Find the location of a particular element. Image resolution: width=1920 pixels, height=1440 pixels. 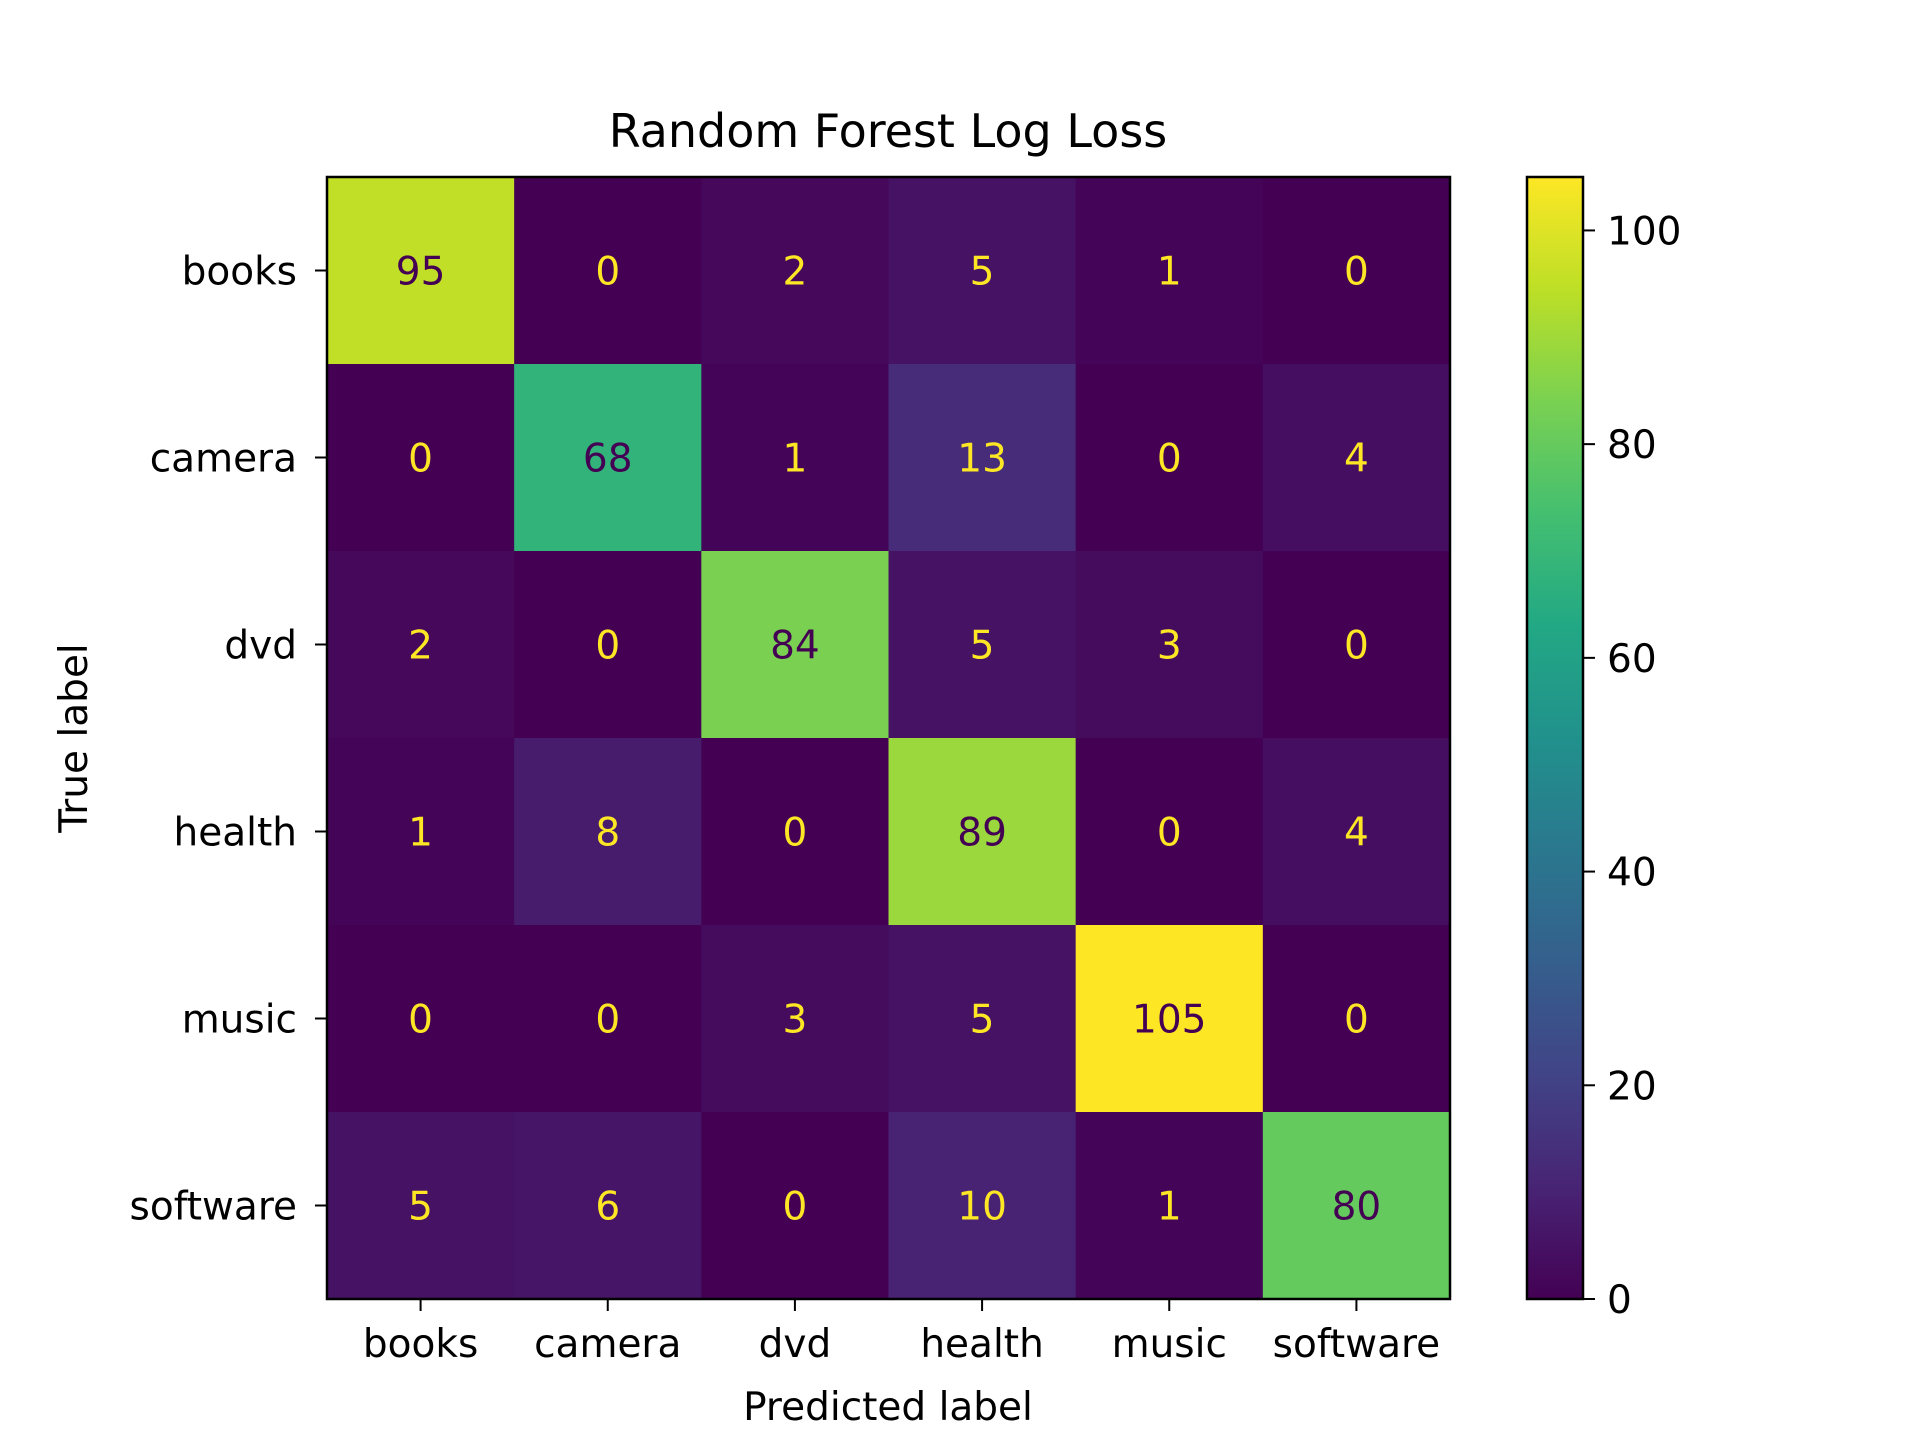

heatmap-cell-books-health is located at coordinates (982, 271).